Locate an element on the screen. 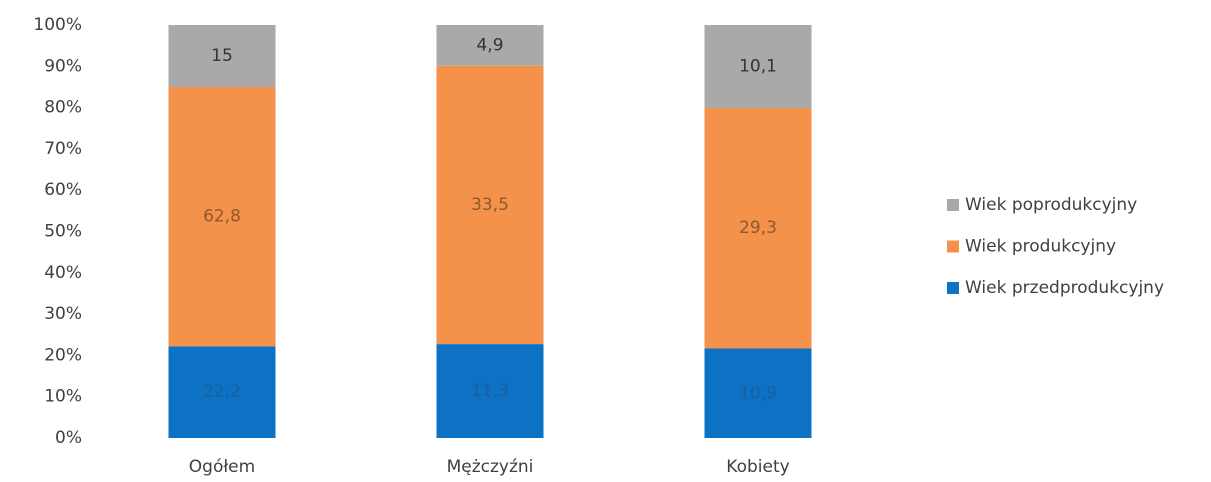 This screenshot has width=1211, height=482. legend-label: Wiek produkcyjny is located at coordinates (1040, 247).